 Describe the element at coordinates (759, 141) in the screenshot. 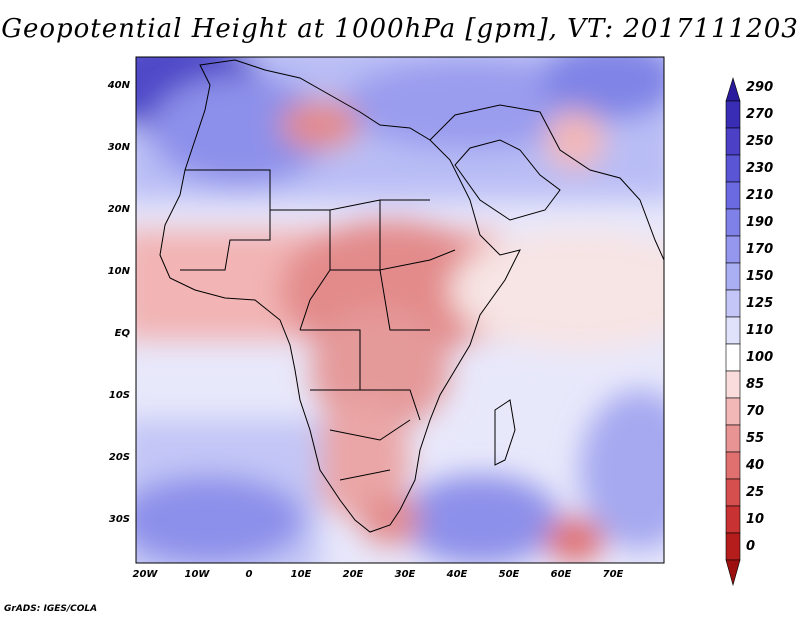

I see `colorbar-label: 250` at that location.